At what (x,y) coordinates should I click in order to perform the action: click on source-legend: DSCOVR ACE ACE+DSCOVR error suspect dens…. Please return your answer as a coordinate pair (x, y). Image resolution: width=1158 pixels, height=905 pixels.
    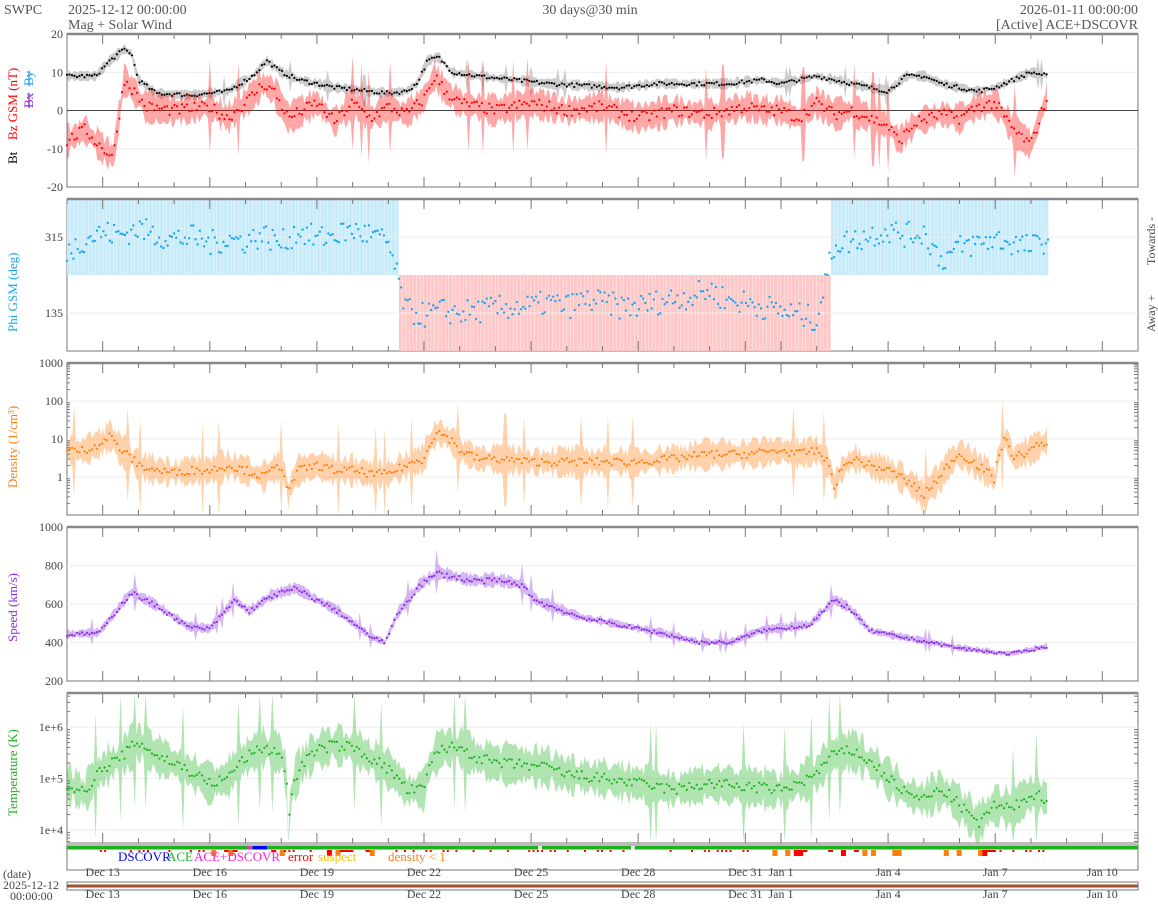
    Looking at the image, I should click on (282, 856).